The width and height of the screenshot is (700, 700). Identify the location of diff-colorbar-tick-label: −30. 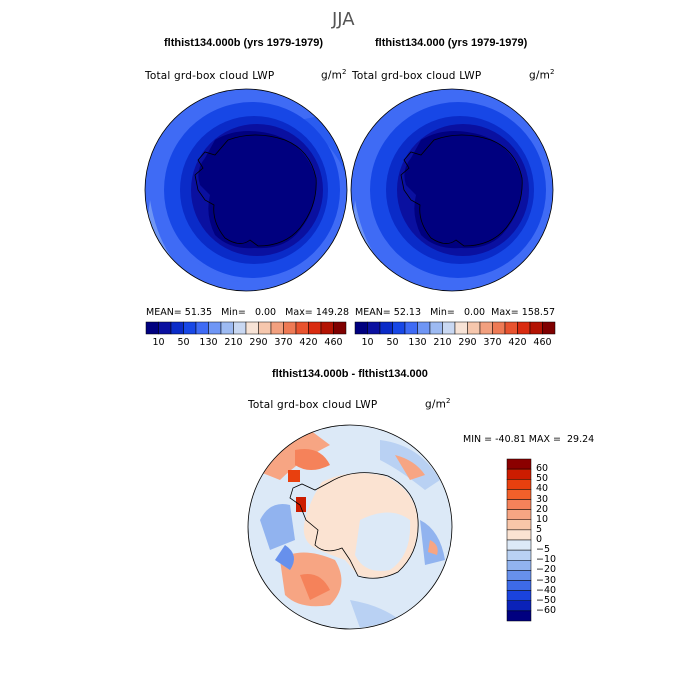
(546, 580).